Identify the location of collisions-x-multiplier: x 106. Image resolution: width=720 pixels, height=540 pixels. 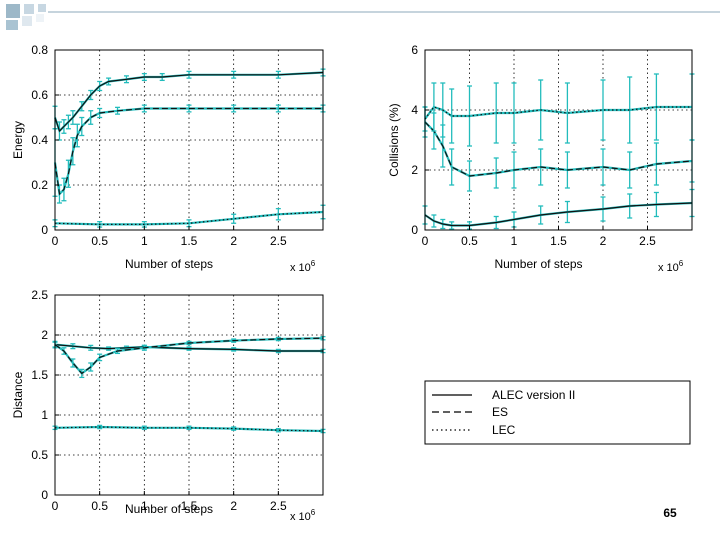
(671, 266).